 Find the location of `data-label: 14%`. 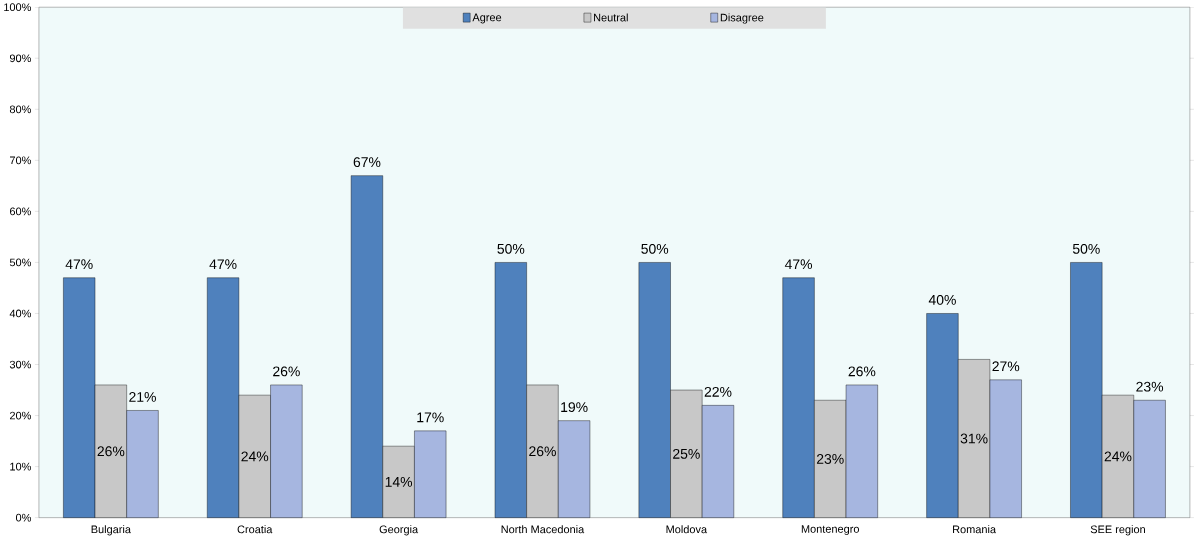

data-label: 14% is located at coordinates (399, 482).